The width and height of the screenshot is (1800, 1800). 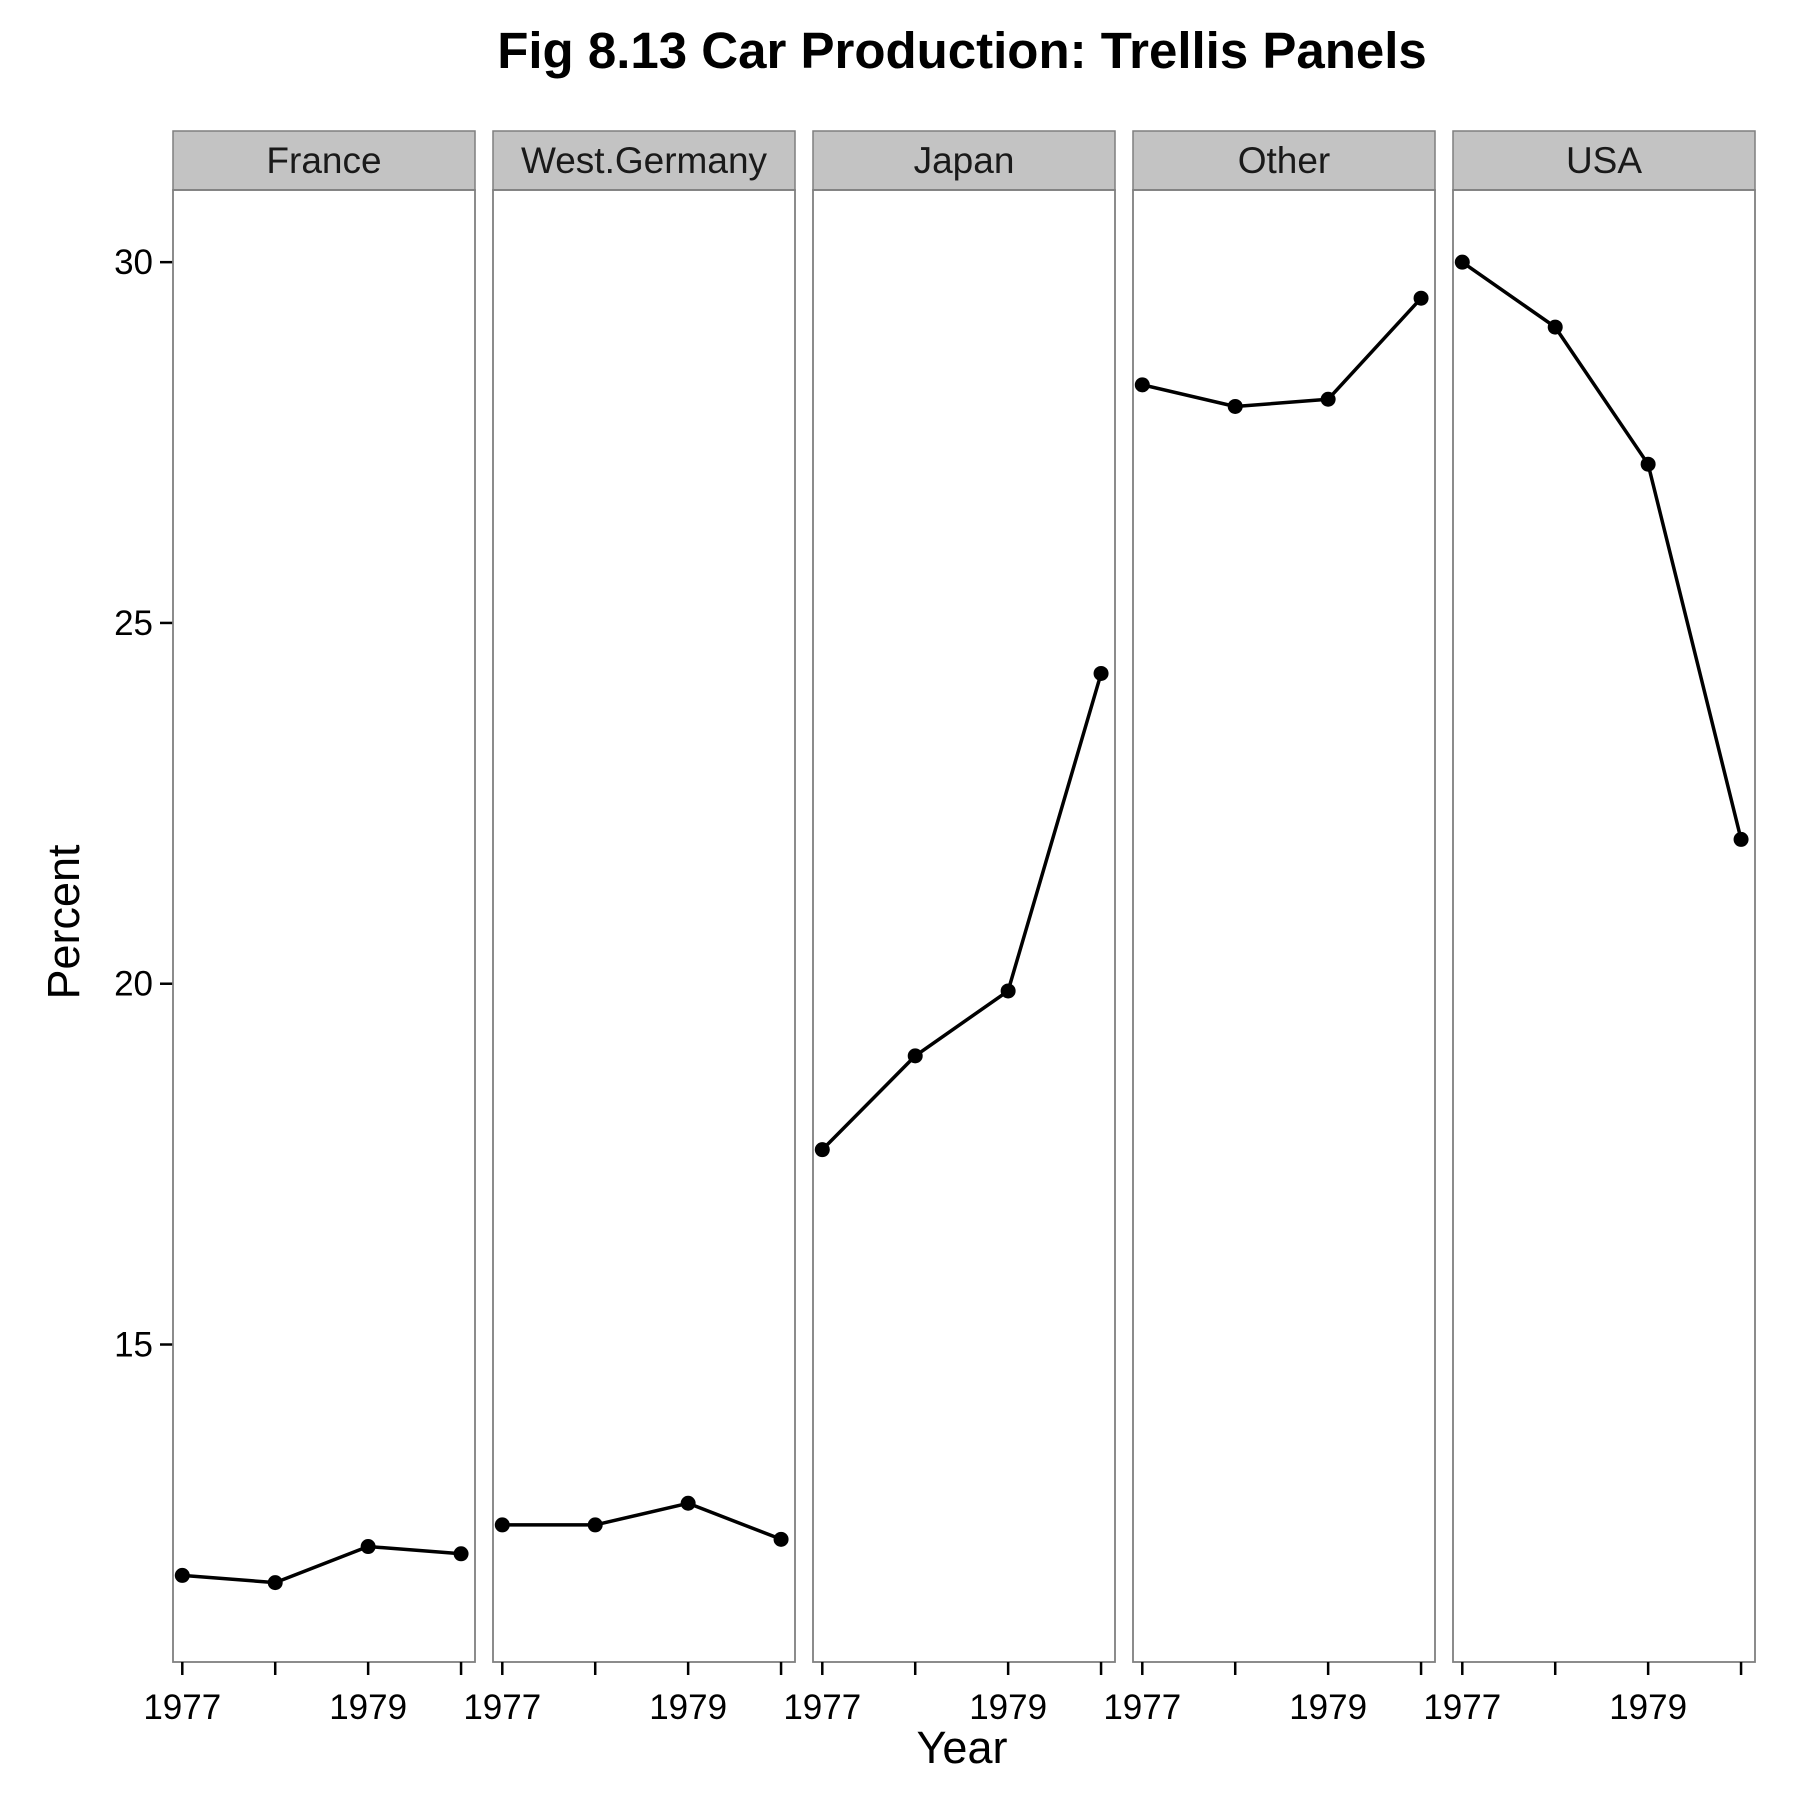 What do you see at coordinates (962, 50) in the screenshot?
I see `chart-title: Fig 8.13 Car Production: Trellis Panels` at bounding box center [962, 50].